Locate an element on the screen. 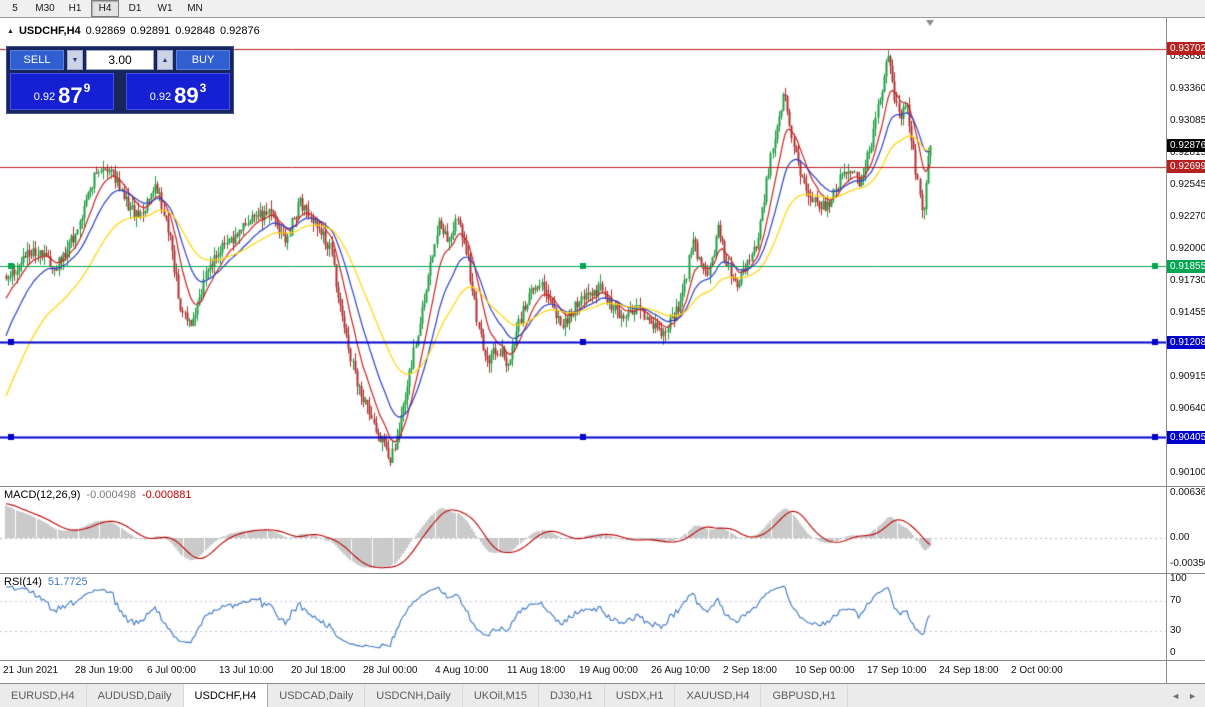 The image size is (1205, 707). scale-corner is located at coordinates (1185, 672).